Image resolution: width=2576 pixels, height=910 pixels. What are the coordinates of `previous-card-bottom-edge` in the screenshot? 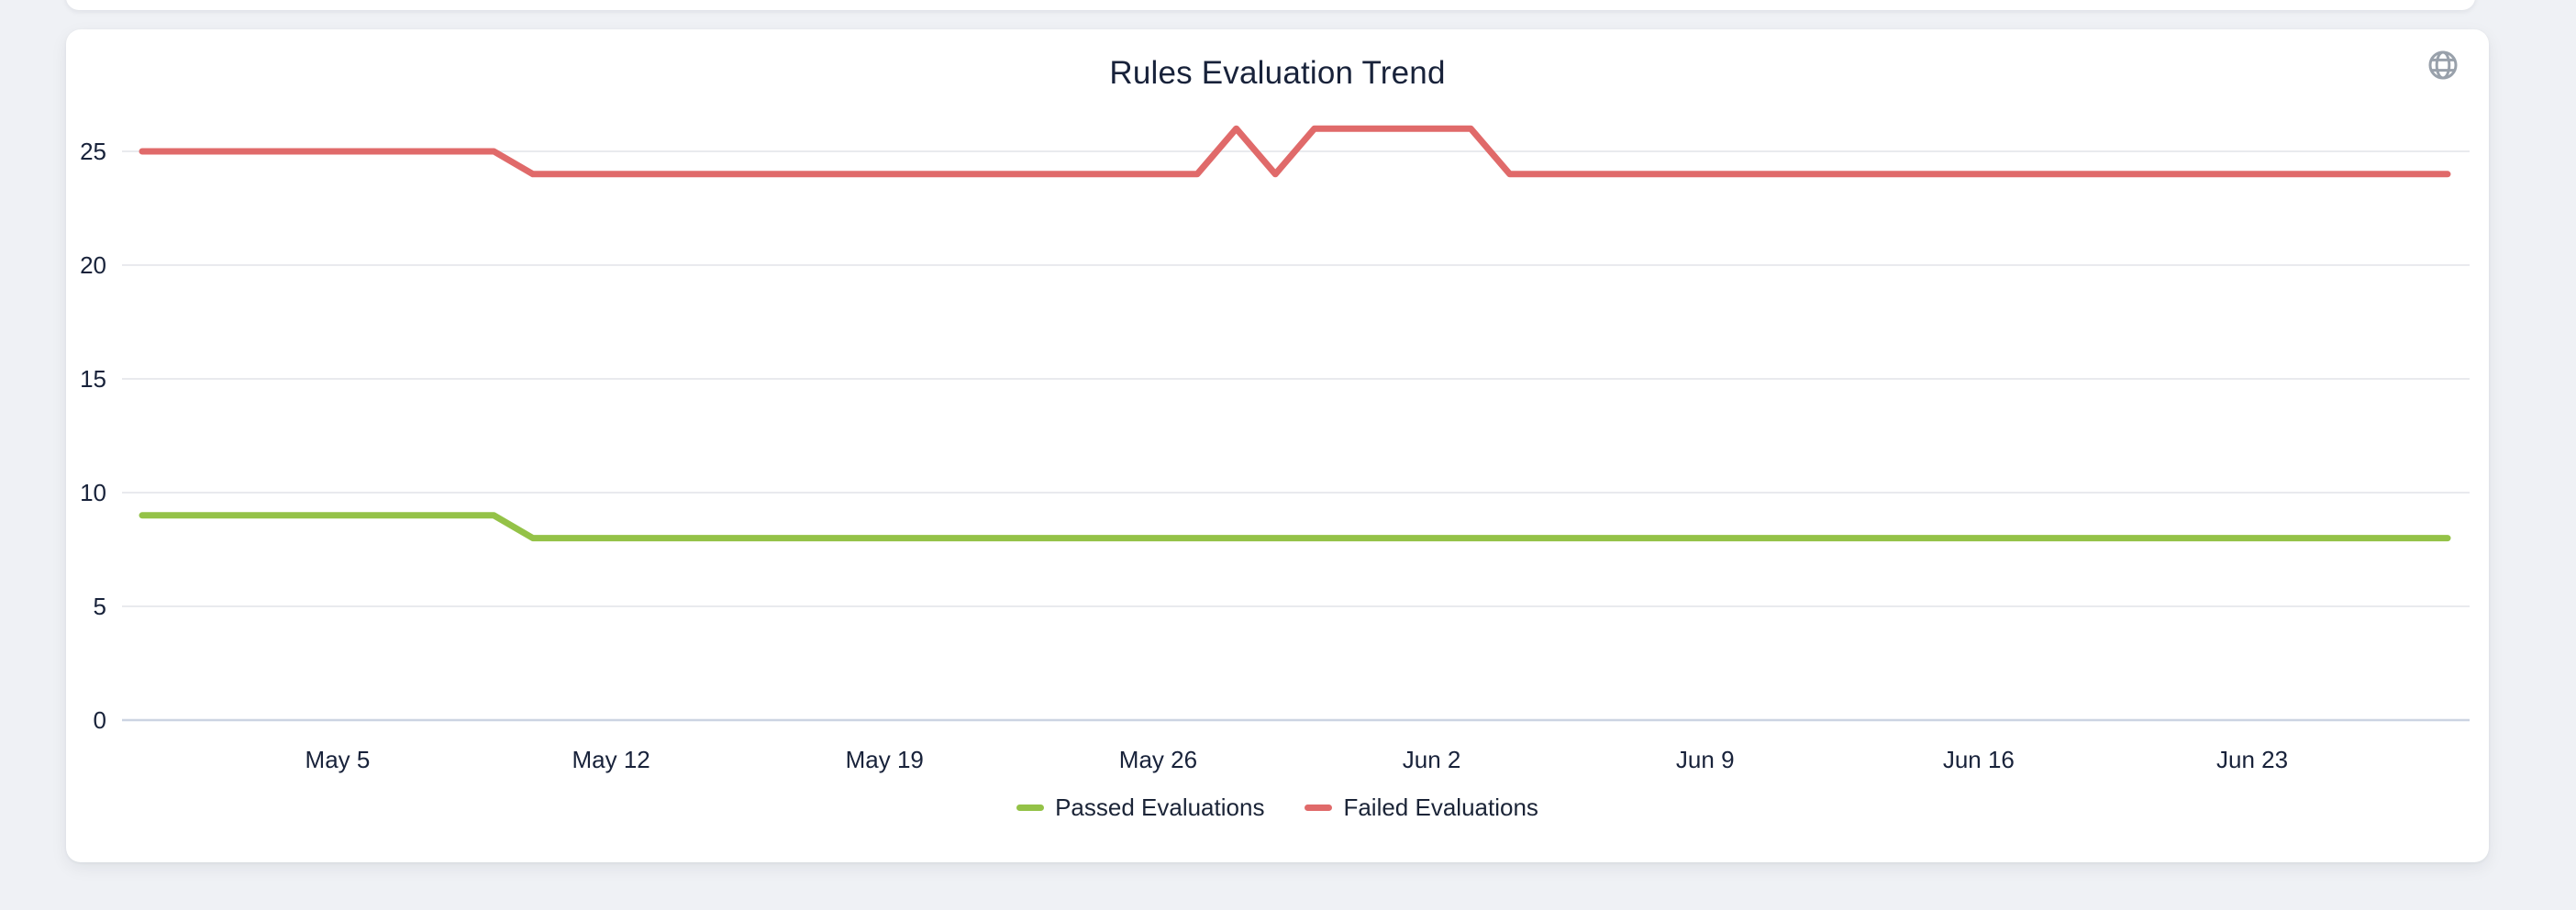 It's located at (1270, 5).